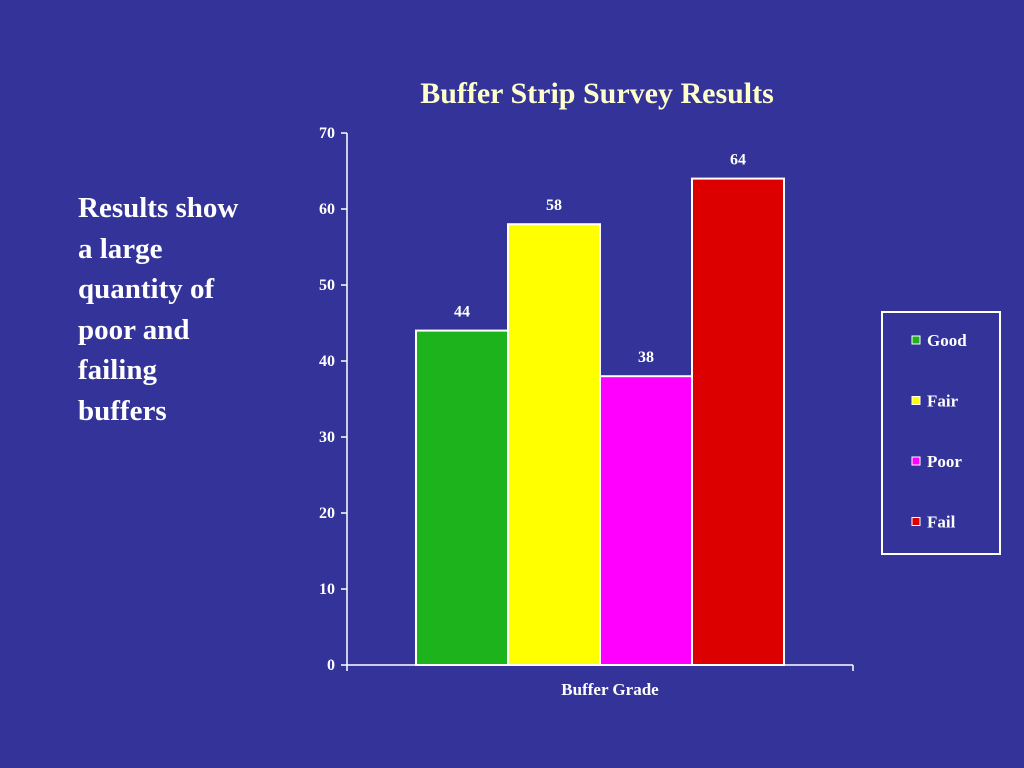 Image resolution: width=1024 pixels, height=768 pixels. Describe the element at coordinates (916, 461) in the screenshot. I see `legend-swatch-poor` at that location.